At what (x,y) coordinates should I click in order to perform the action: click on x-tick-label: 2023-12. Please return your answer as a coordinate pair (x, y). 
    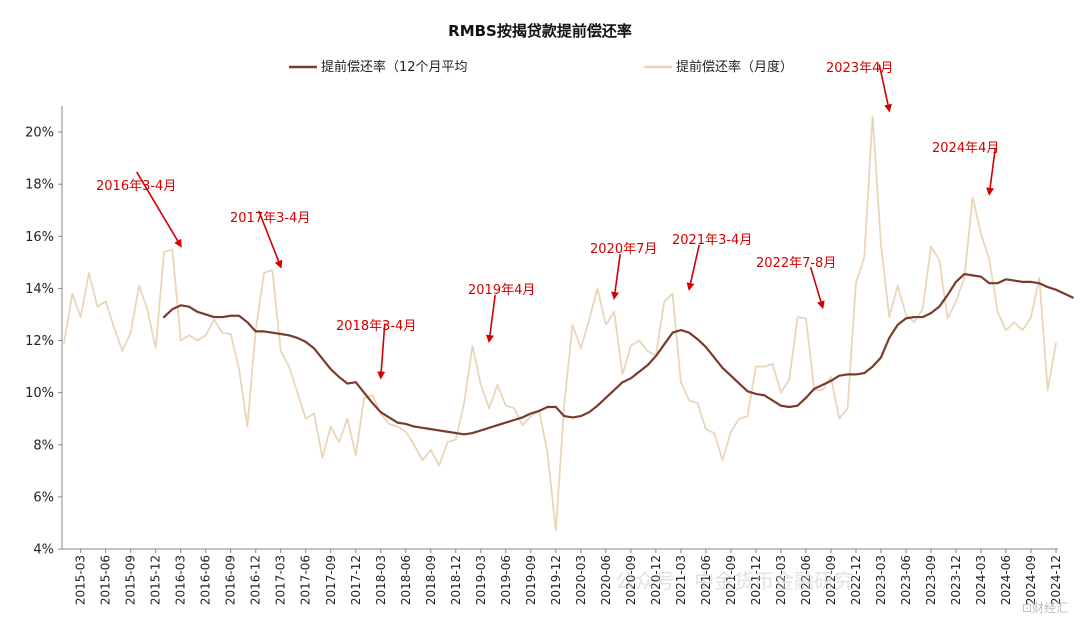
    Looking at the image, I should click on (956, 580).